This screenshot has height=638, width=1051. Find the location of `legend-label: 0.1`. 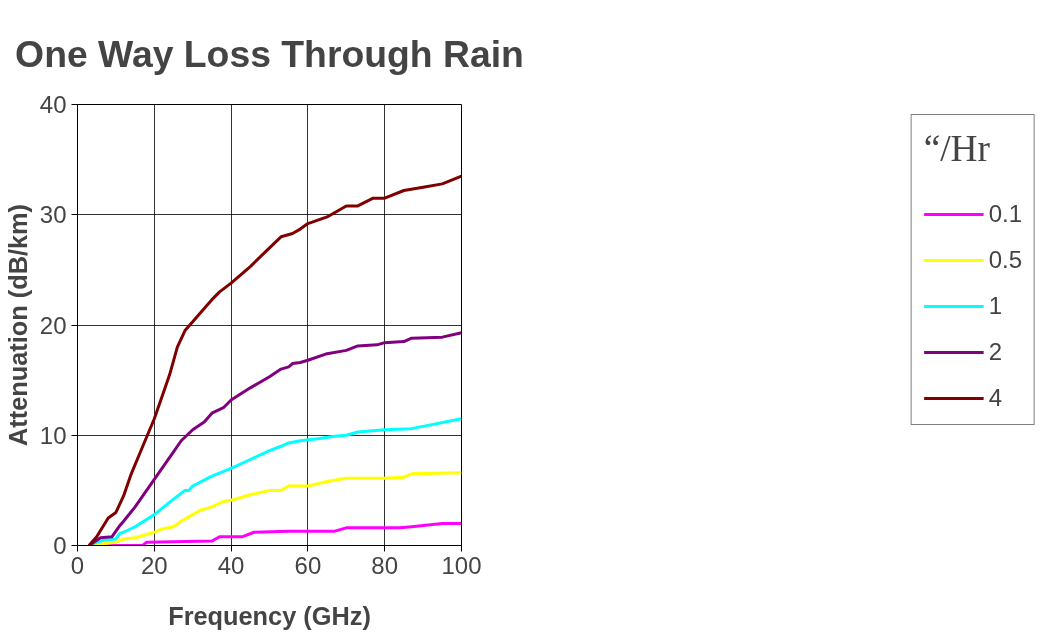

legend-label: 0.1 is located at coordinates (1005, 214).